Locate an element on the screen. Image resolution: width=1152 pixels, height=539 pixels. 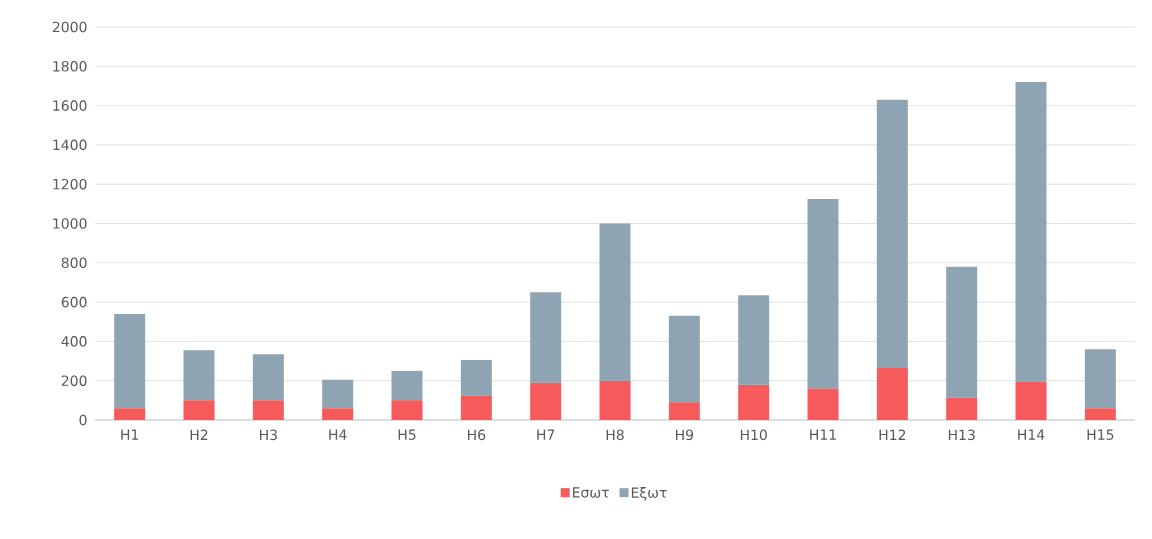
y-tick-label: 0 is located at coordinates (83, 420).